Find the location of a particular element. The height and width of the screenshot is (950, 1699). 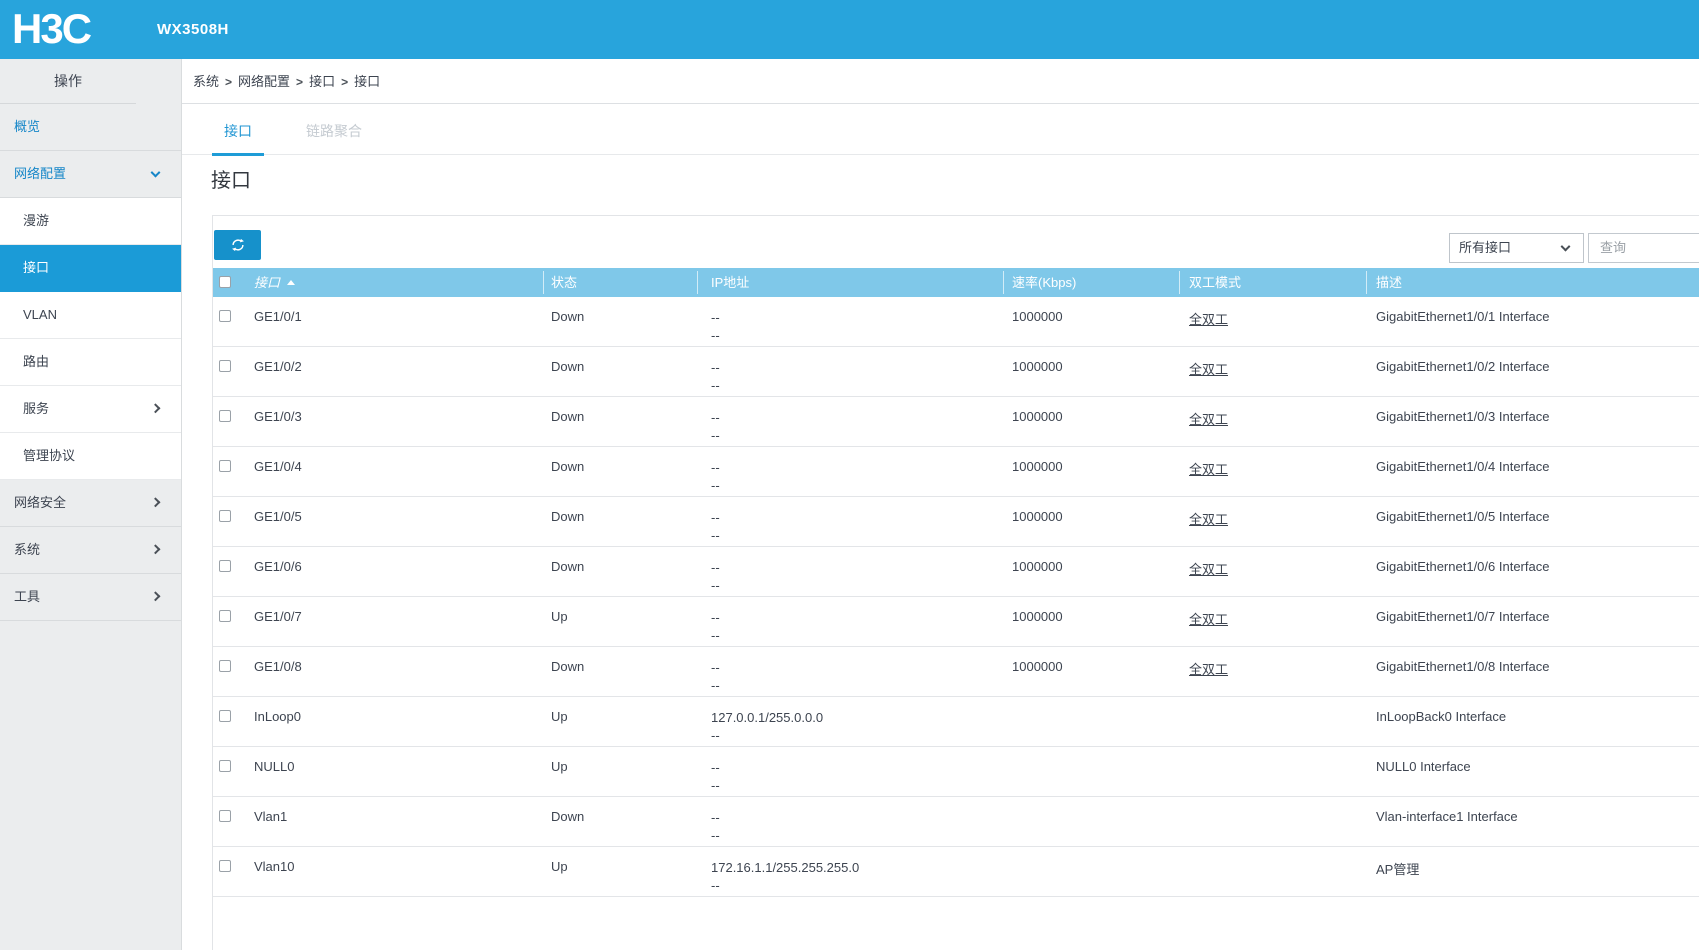

sidebar-item-1: 网络配置 is located at coordinates (90, 174).